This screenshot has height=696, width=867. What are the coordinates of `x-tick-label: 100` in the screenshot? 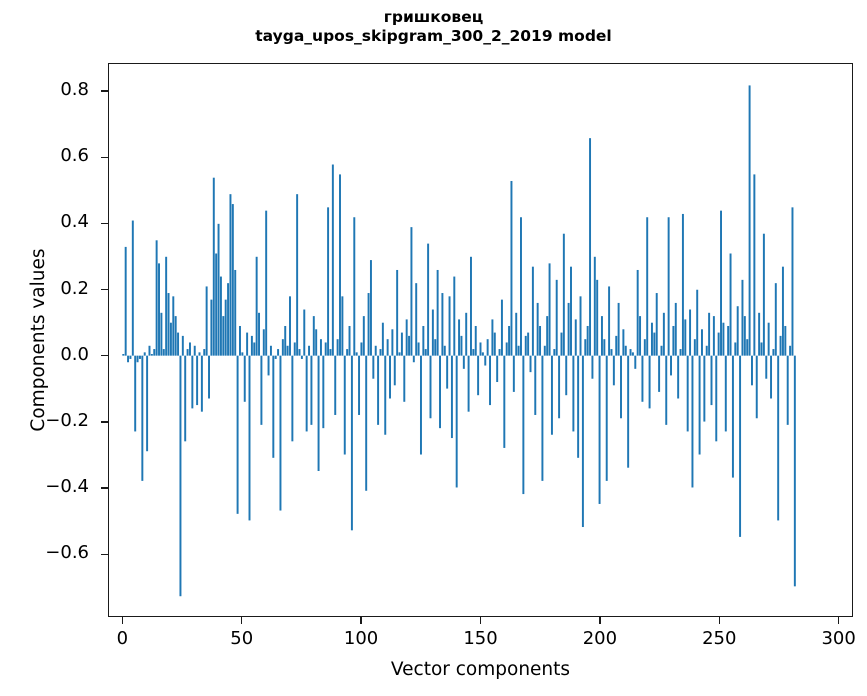 It's located at (361, 638).